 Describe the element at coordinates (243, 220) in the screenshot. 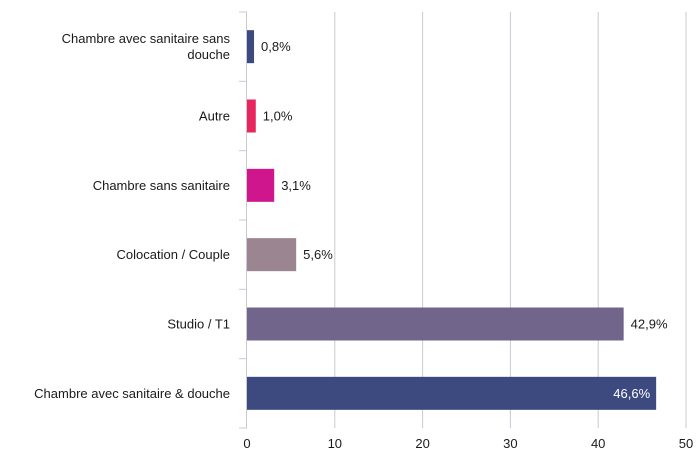

I see `axes` at that location.